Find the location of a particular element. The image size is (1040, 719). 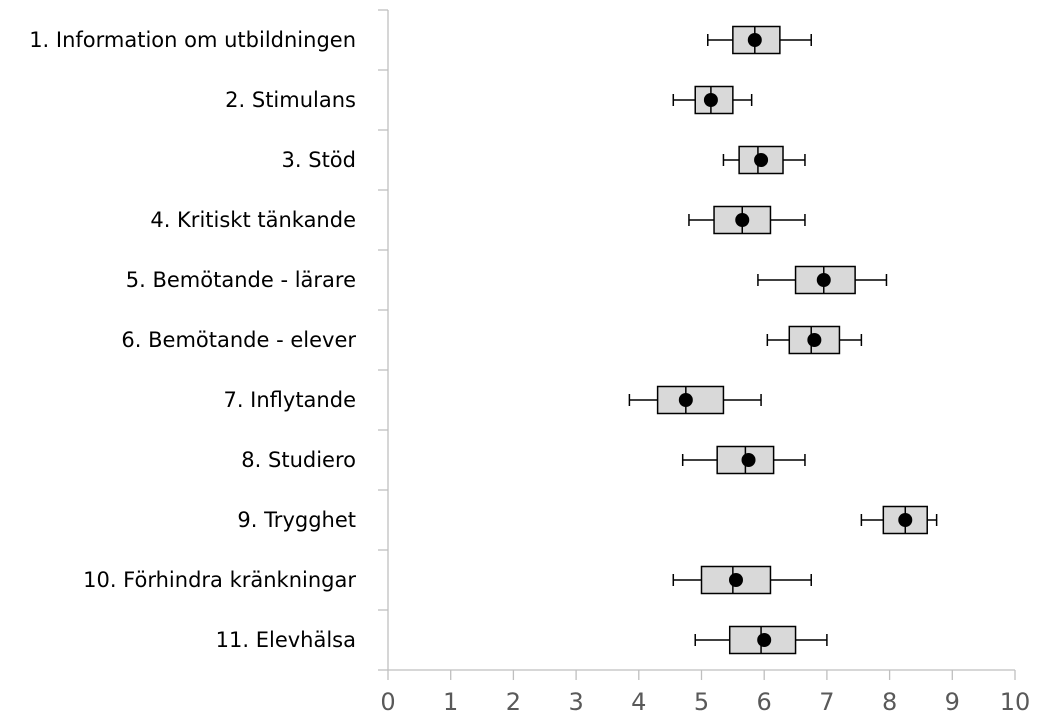

x-tick-label: 8 is located at coordinates (889, 702).